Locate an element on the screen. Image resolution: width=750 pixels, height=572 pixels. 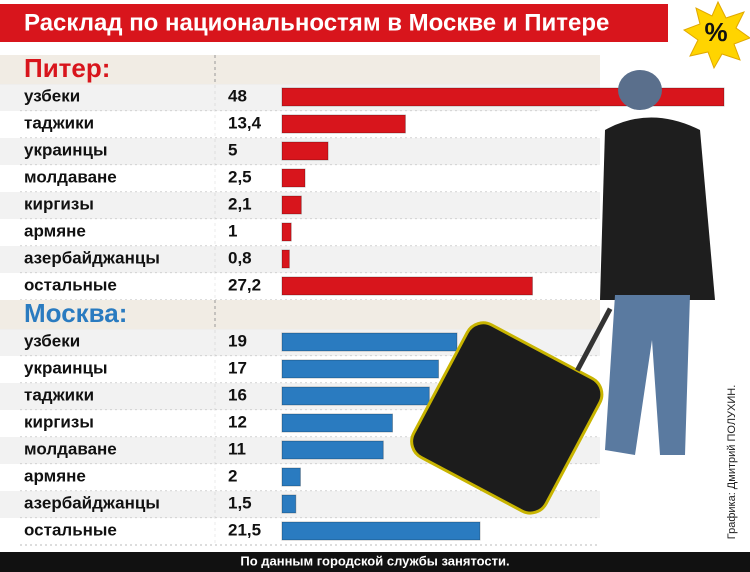
value-label: 2,5 is located at coordinates (240, 176).